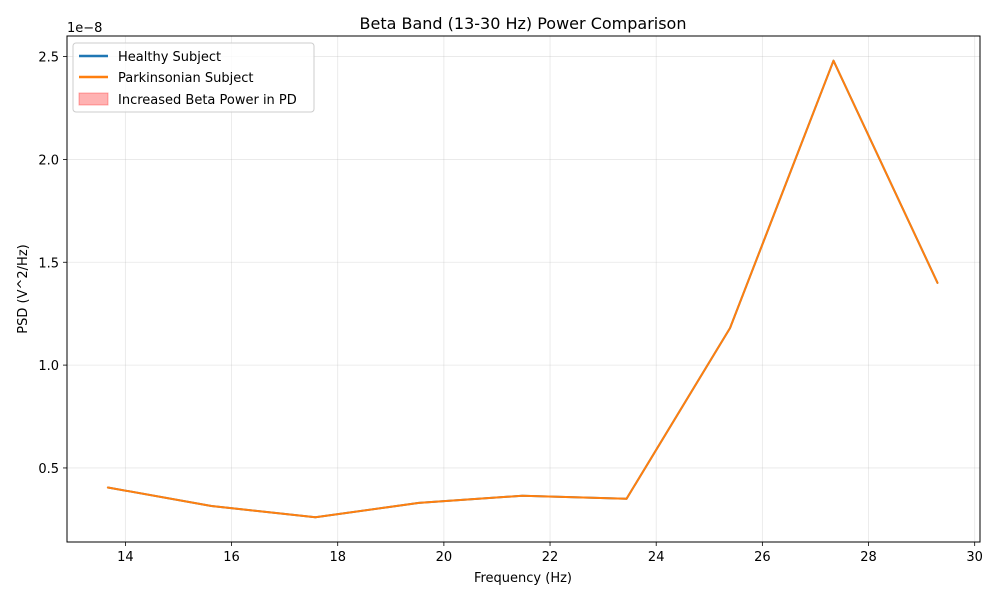  I want to click on y-tick-label: 0.5, so click(48, 469).